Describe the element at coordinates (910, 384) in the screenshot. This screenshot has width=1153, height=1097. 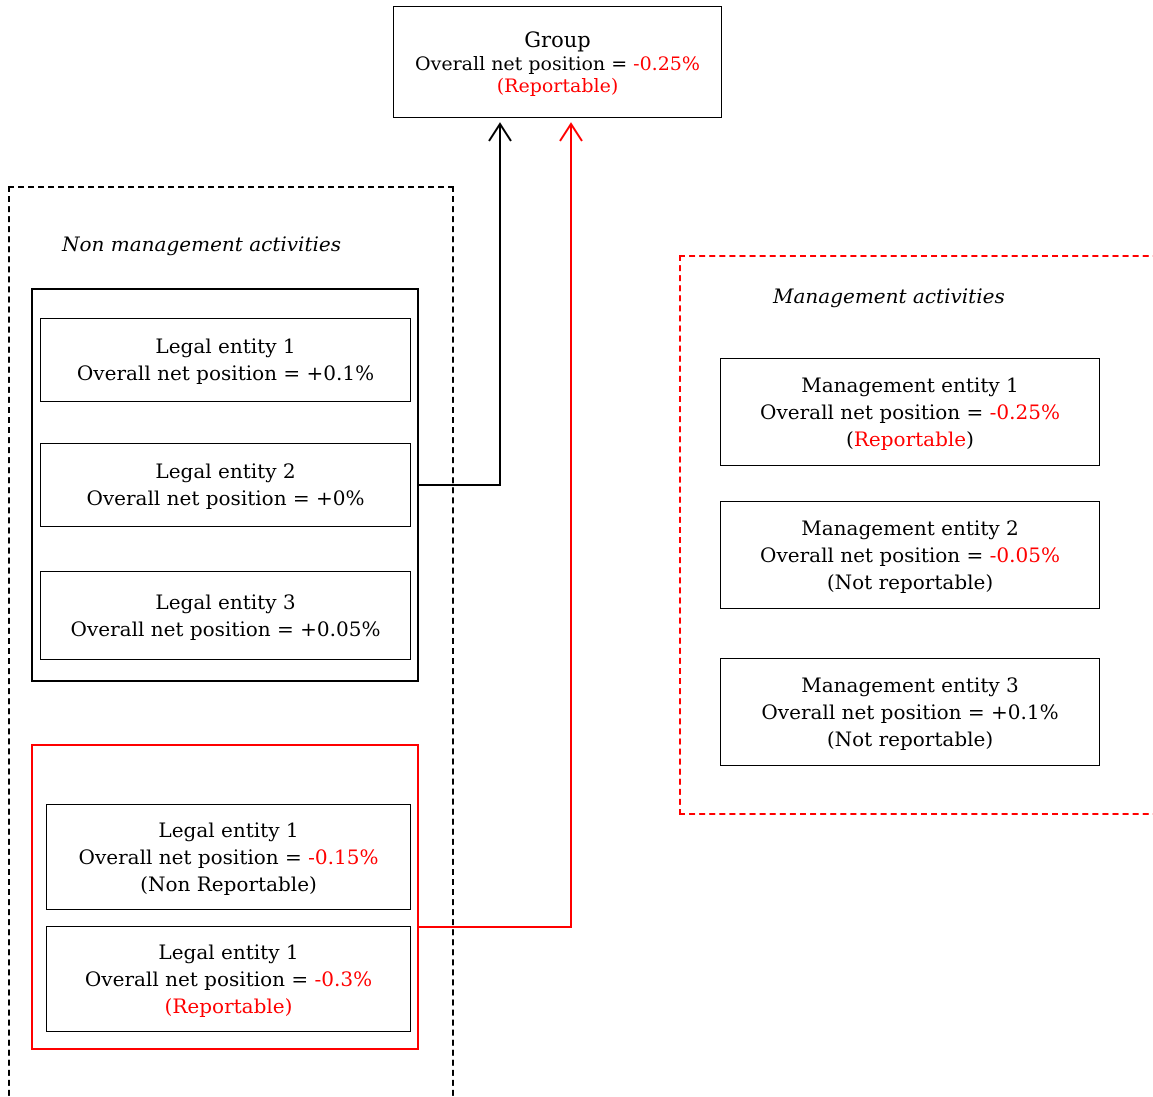
I see `management-entity-1-title: Management entity 1` at that location.